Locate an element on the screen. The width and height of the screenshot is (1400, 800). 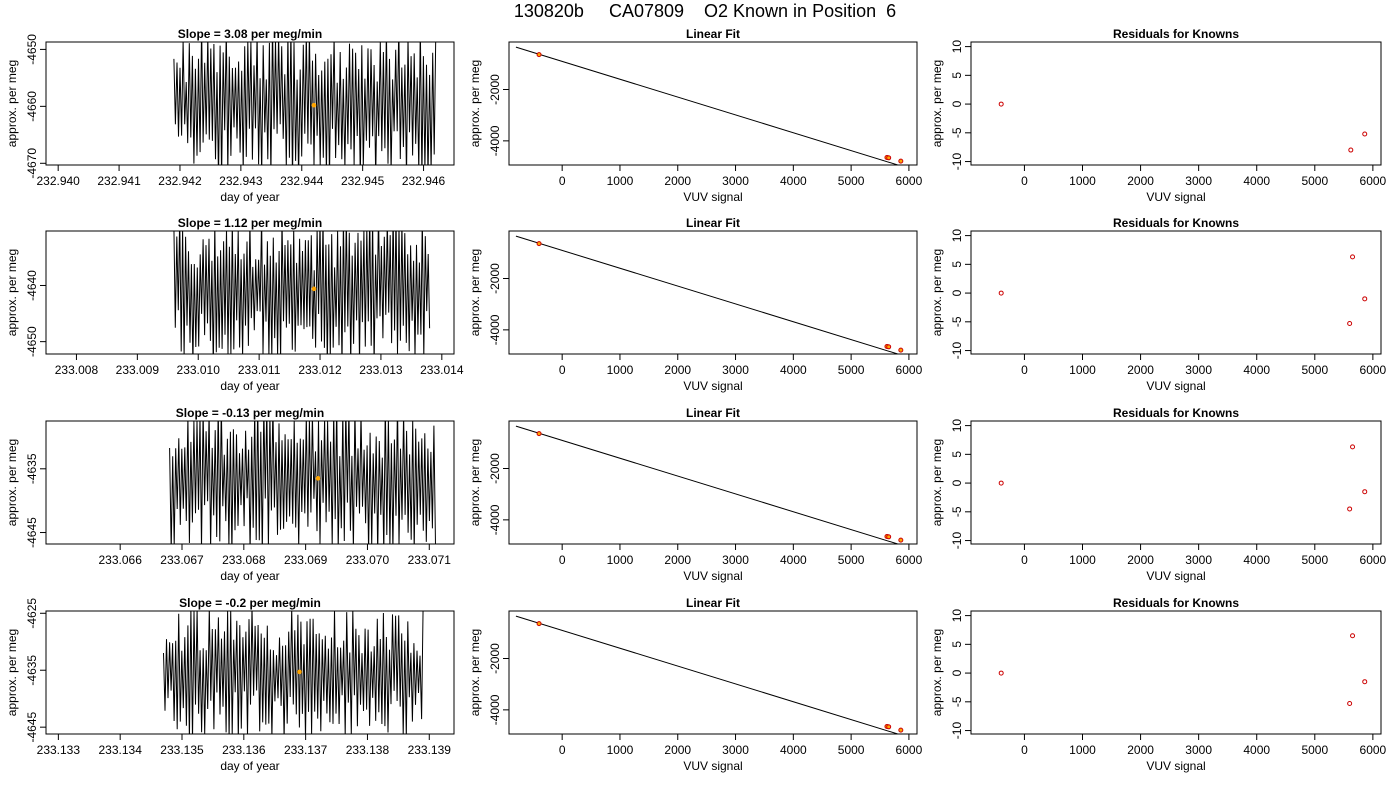
x-tick-label: 233.012 is located at coordinates (320, 370).